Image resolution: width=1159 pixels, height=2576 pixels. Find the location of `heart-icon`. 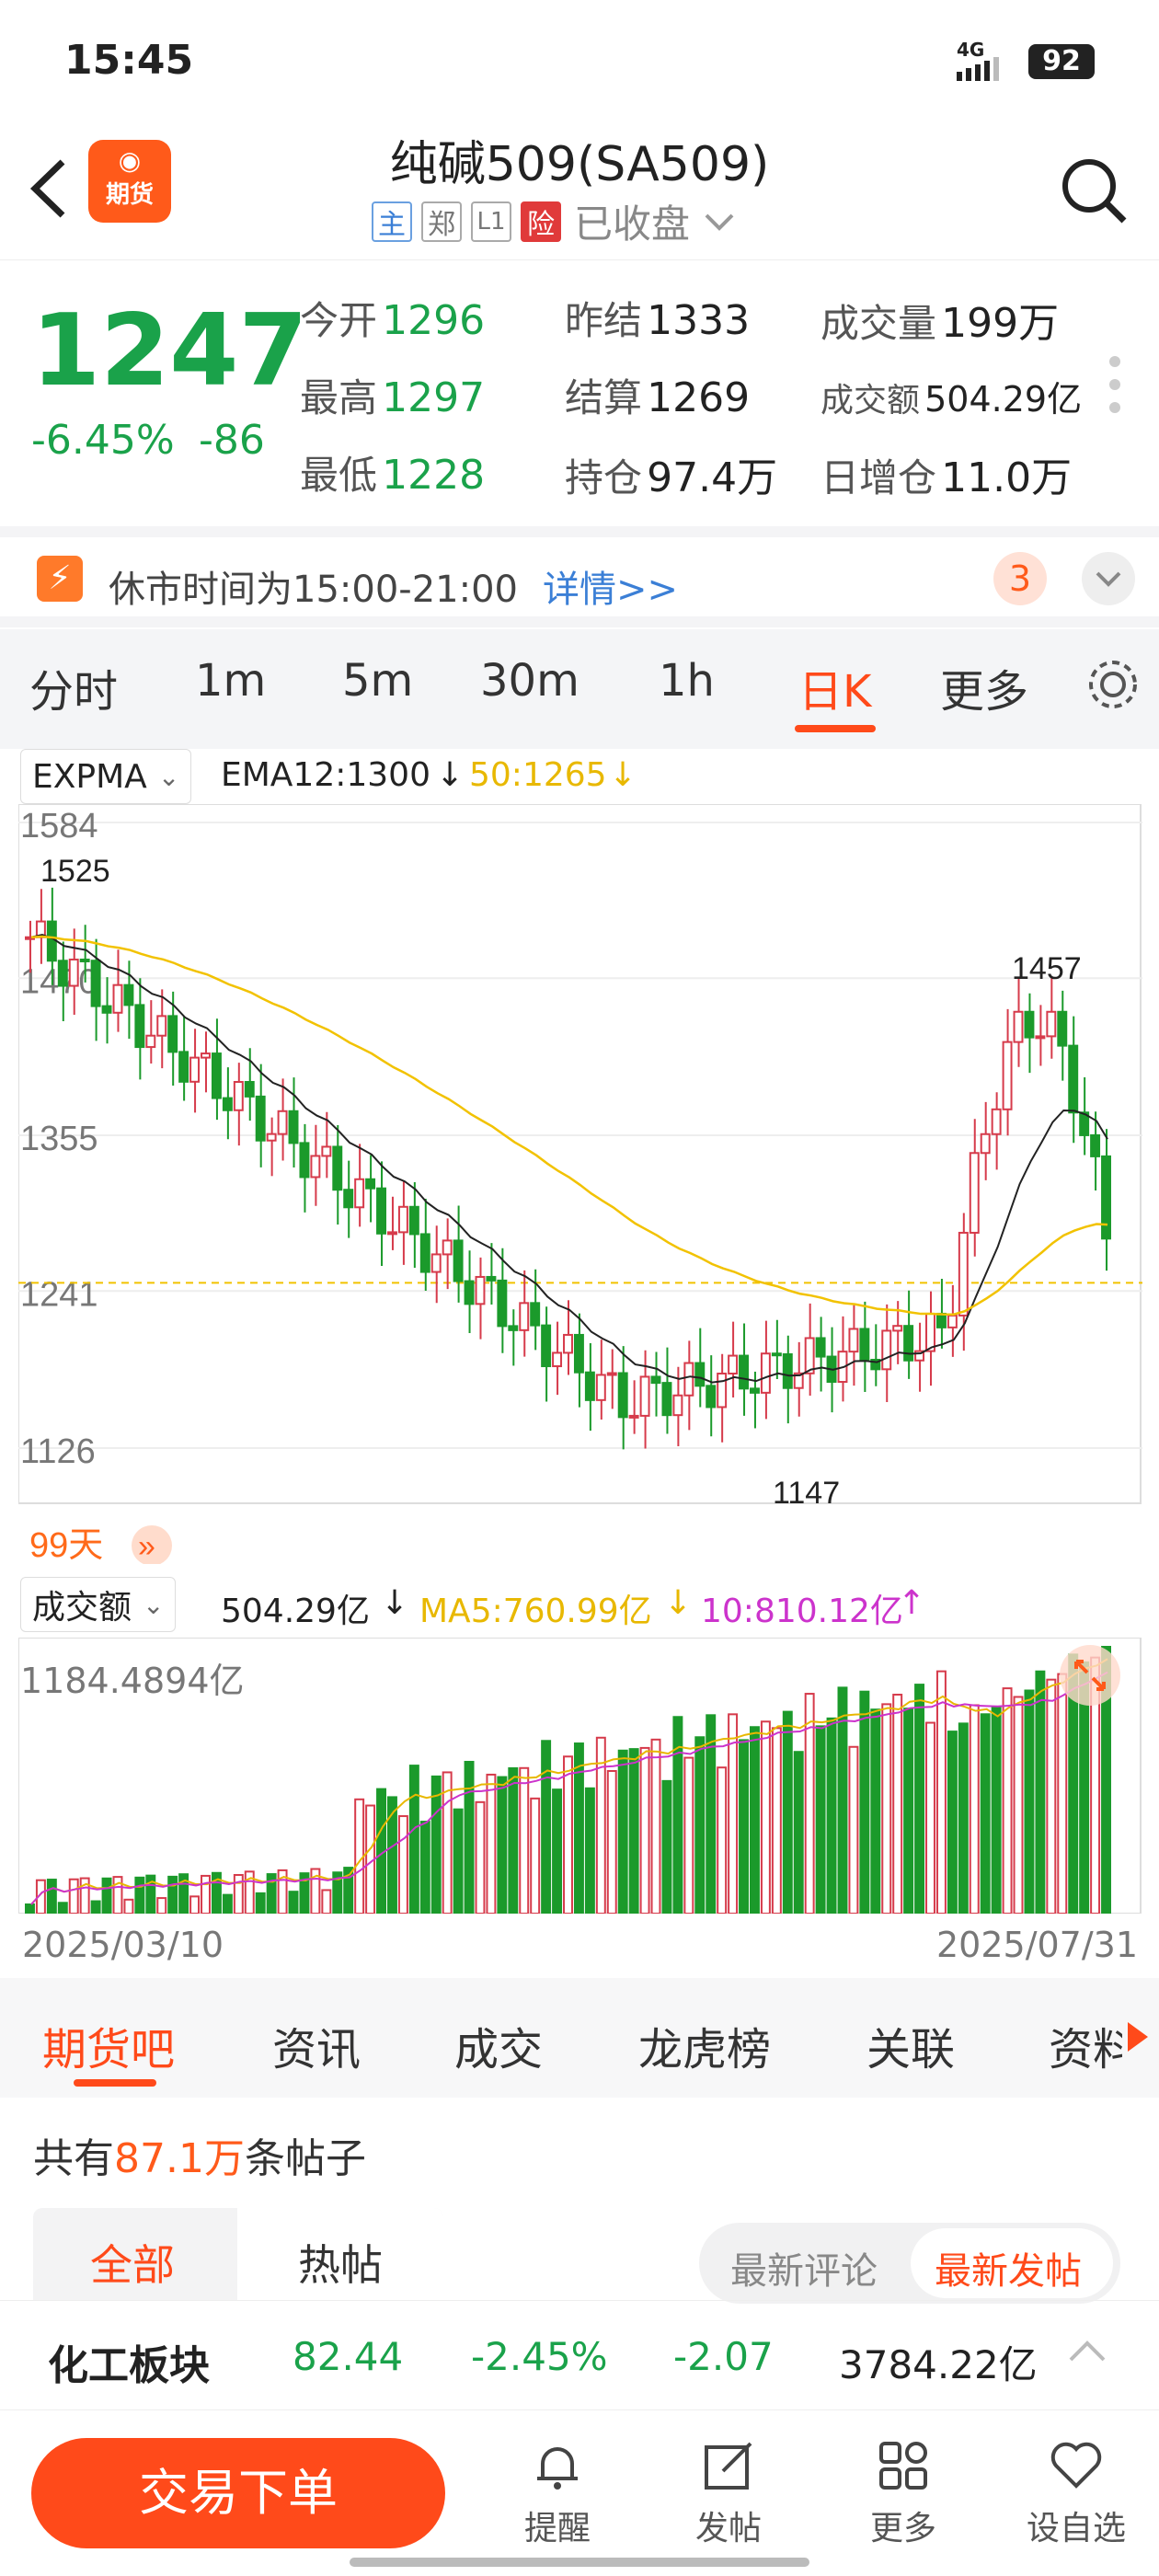

heart-icon is located at coordinates (1076, 2465).